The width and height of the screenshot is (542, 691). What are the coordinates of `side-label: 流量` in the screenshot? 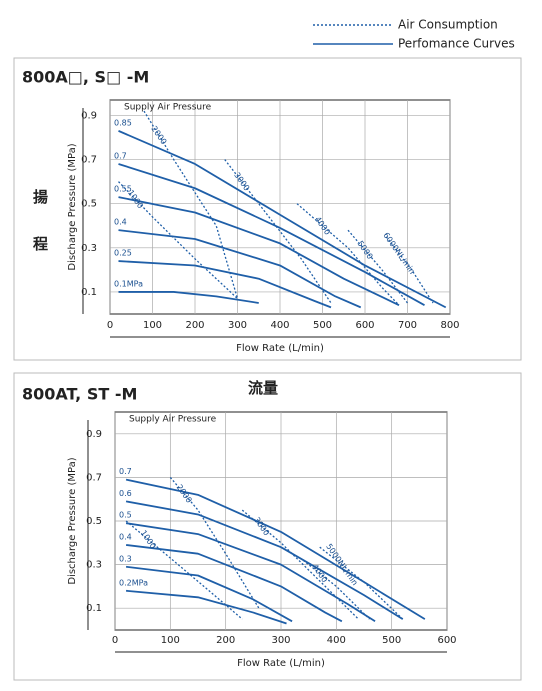 It's located at (263, 388).